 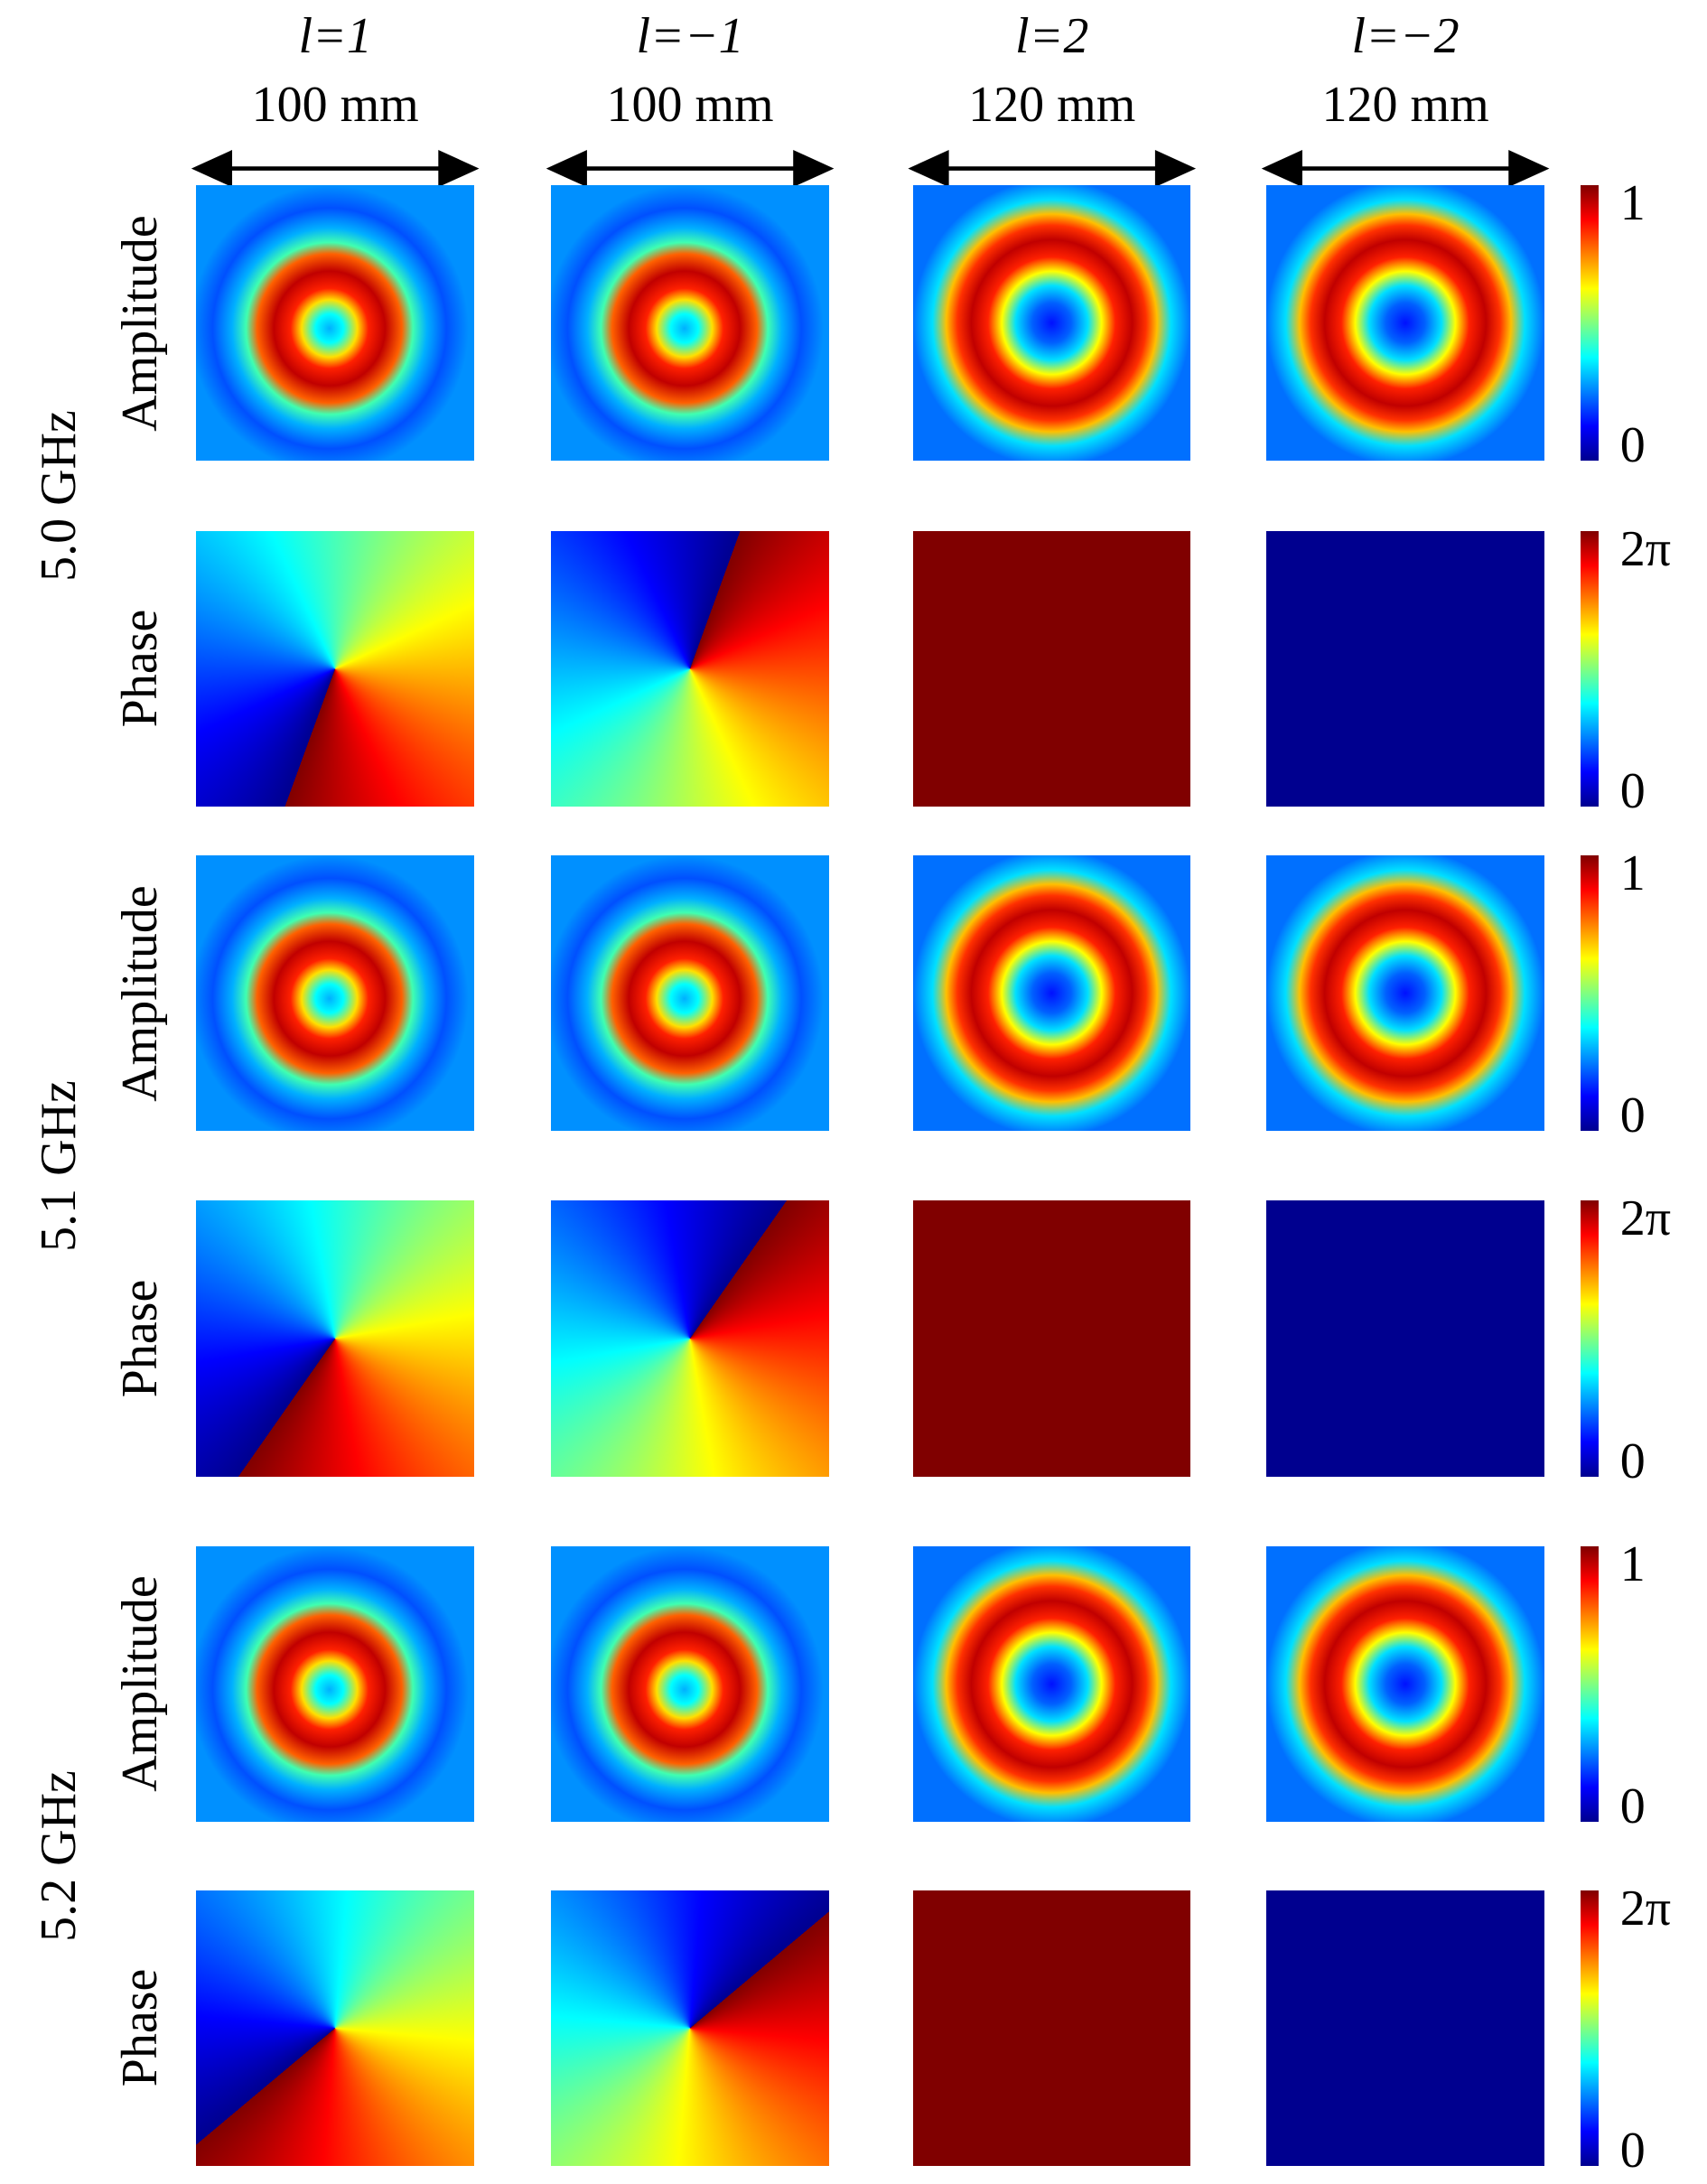 What do you see at coordinates (690, 36) in the screenshot?
I see `mode-label: l=−1` at bounding box center [690, 36].